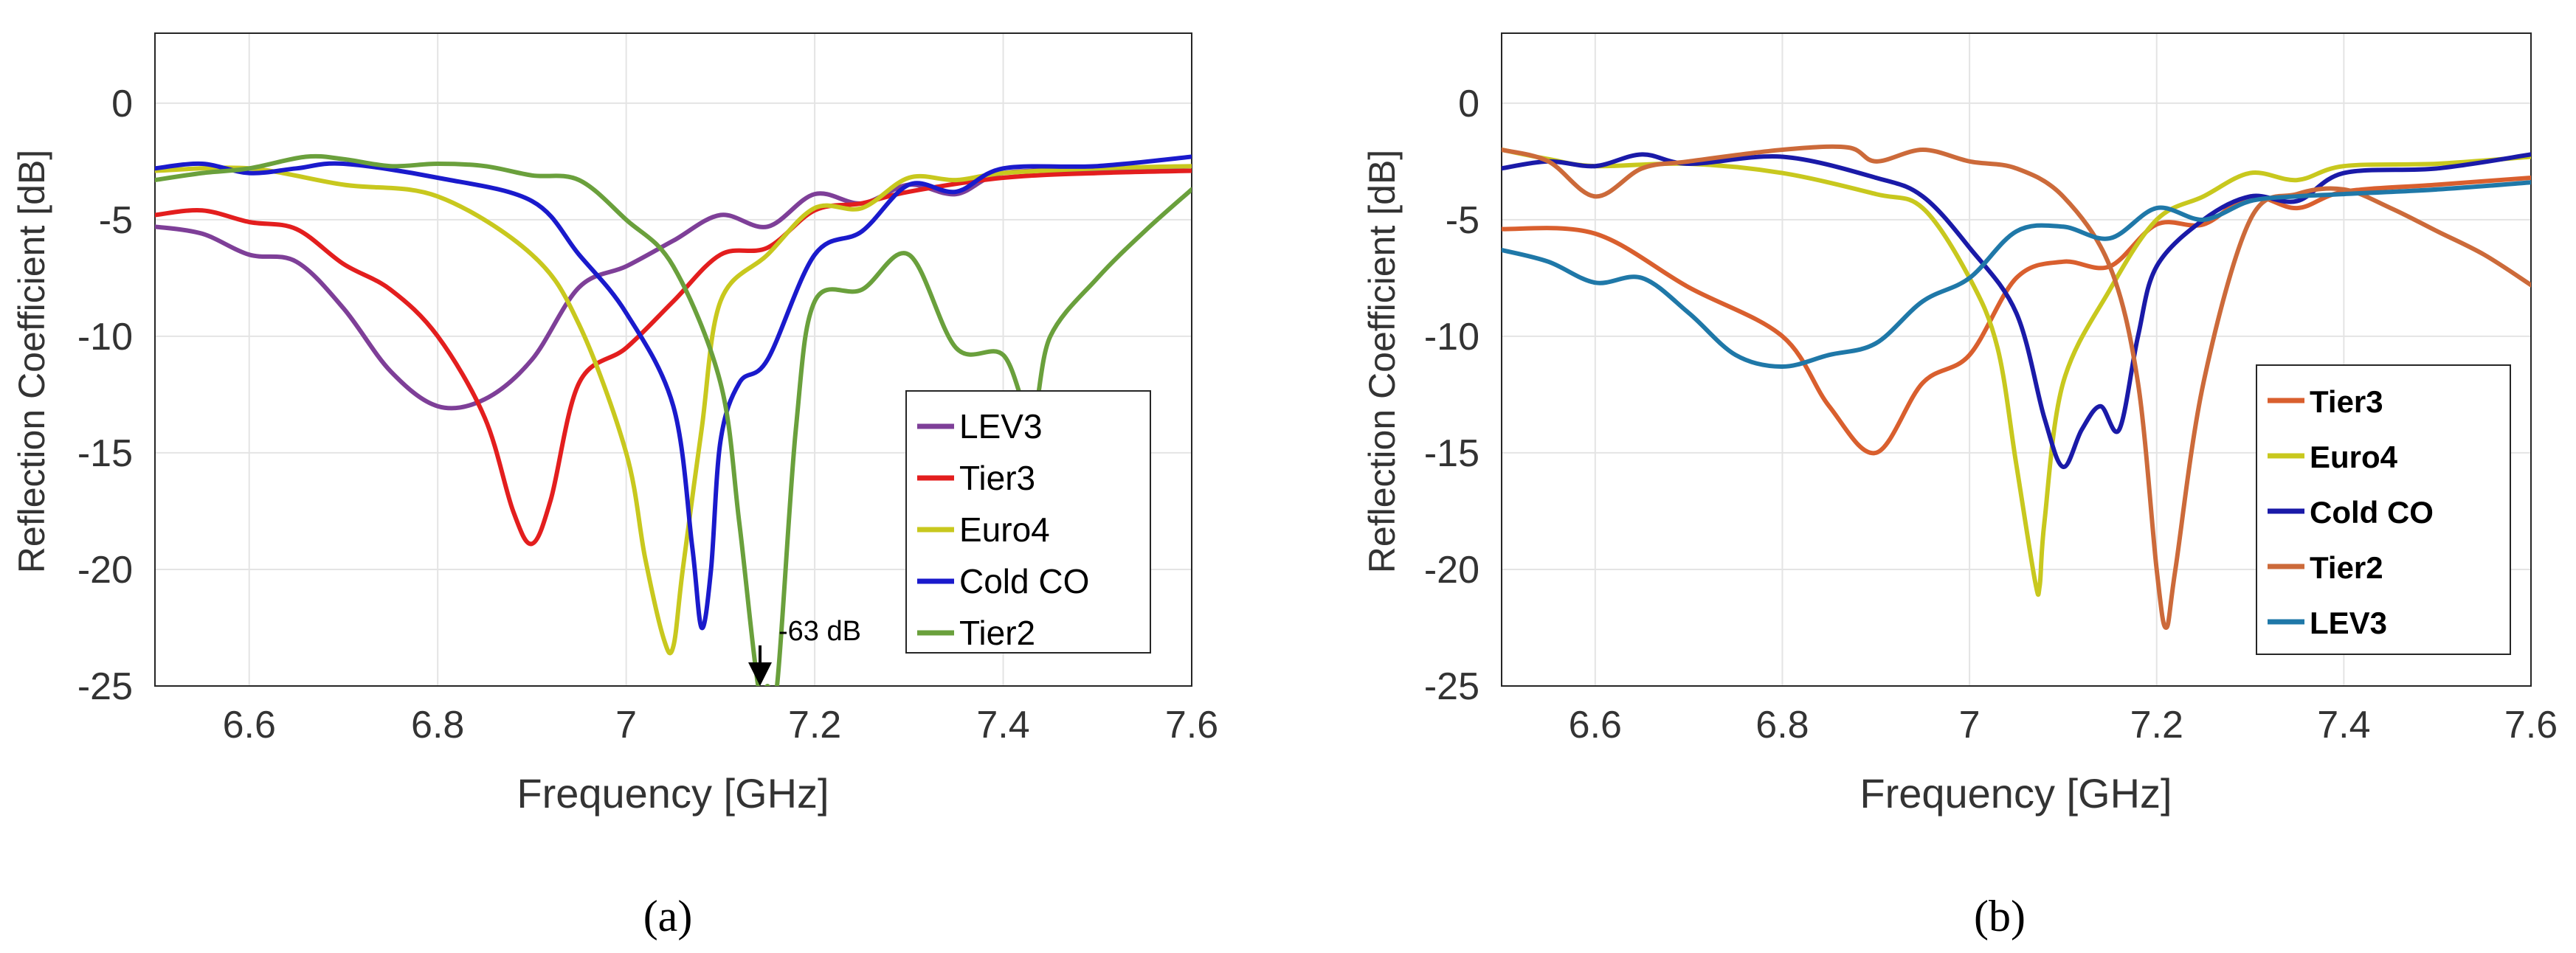 Image resolution: width=2576 pixels, height=953 pixels. I want to click on legend-a: LEV3 Tier3 Euro4 Cold CO Tier2, so click(1028, 522).